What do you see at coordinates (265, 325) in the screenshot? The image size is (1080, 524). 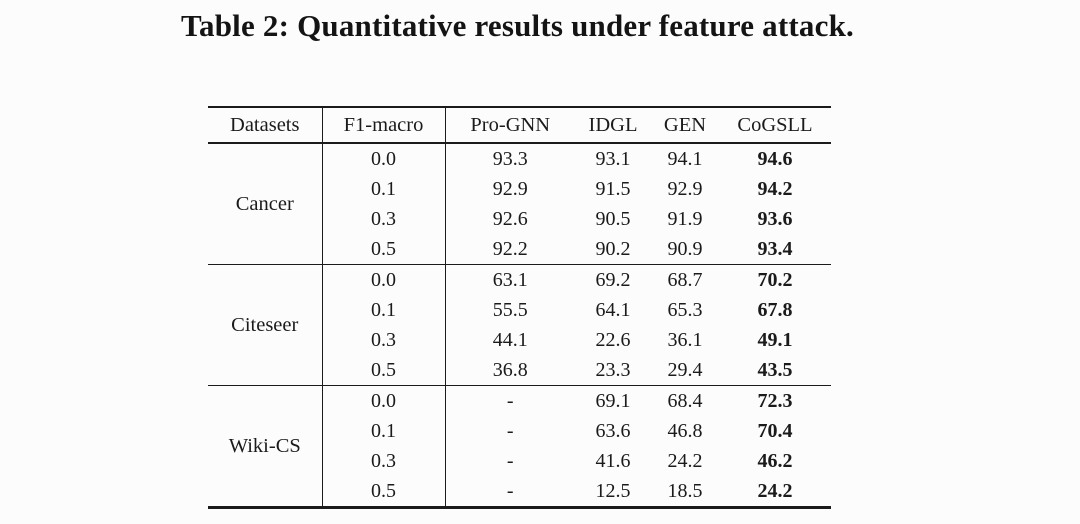 I see `dataset-label: Citeseer` at bounding box center [265, 325].